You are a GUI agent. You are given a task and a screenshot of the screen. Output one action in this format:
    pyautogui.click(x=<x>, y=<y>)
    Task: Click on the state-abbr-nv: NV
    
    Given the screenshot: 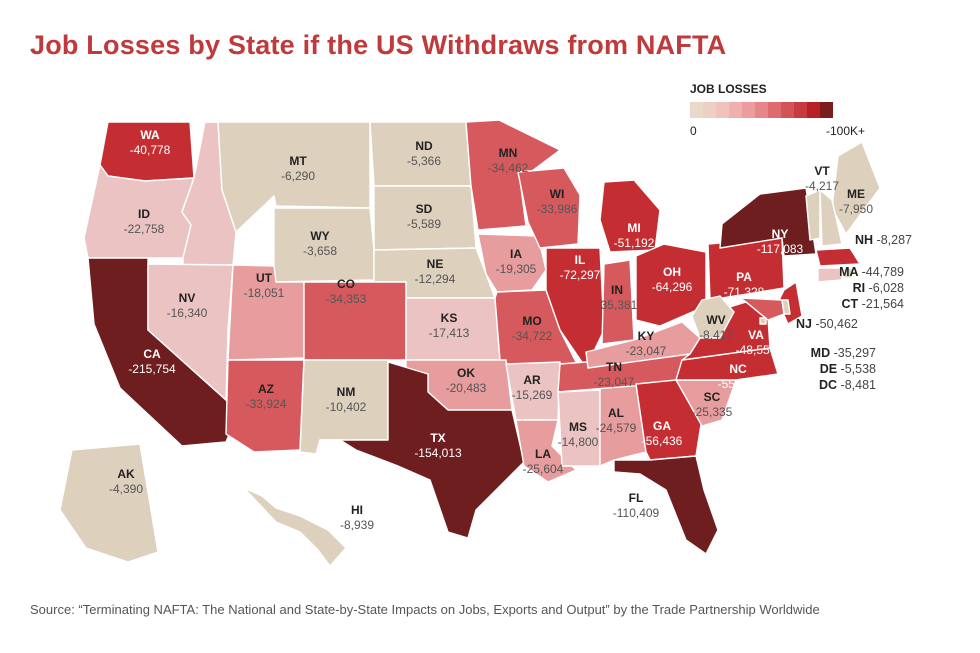 What is the action you would take?
    pyautogui.click(x=187, y=298)
    